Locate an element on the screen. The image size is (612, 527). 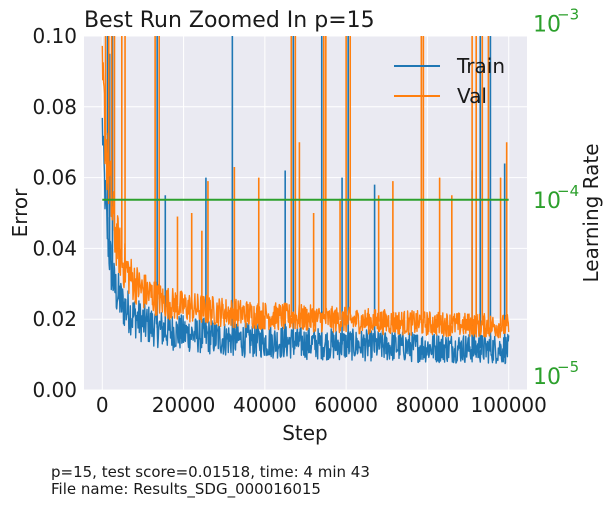
y-tick-label: 0.10 is located at coordinates (54, 36).